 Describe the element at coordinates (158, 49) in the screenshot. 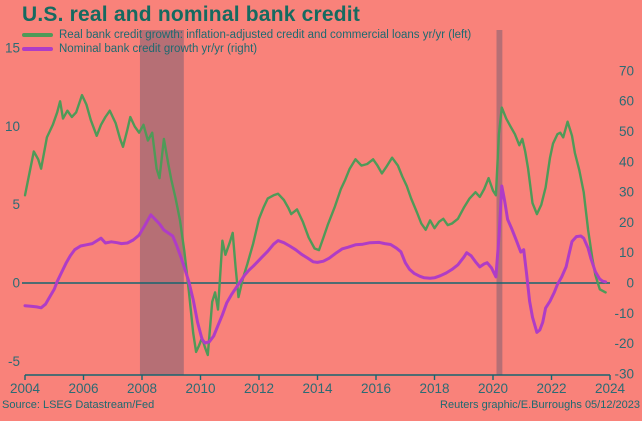

I see `legend-label-nominal: Nominal bank credit growth yr/yr (right)` at that location.